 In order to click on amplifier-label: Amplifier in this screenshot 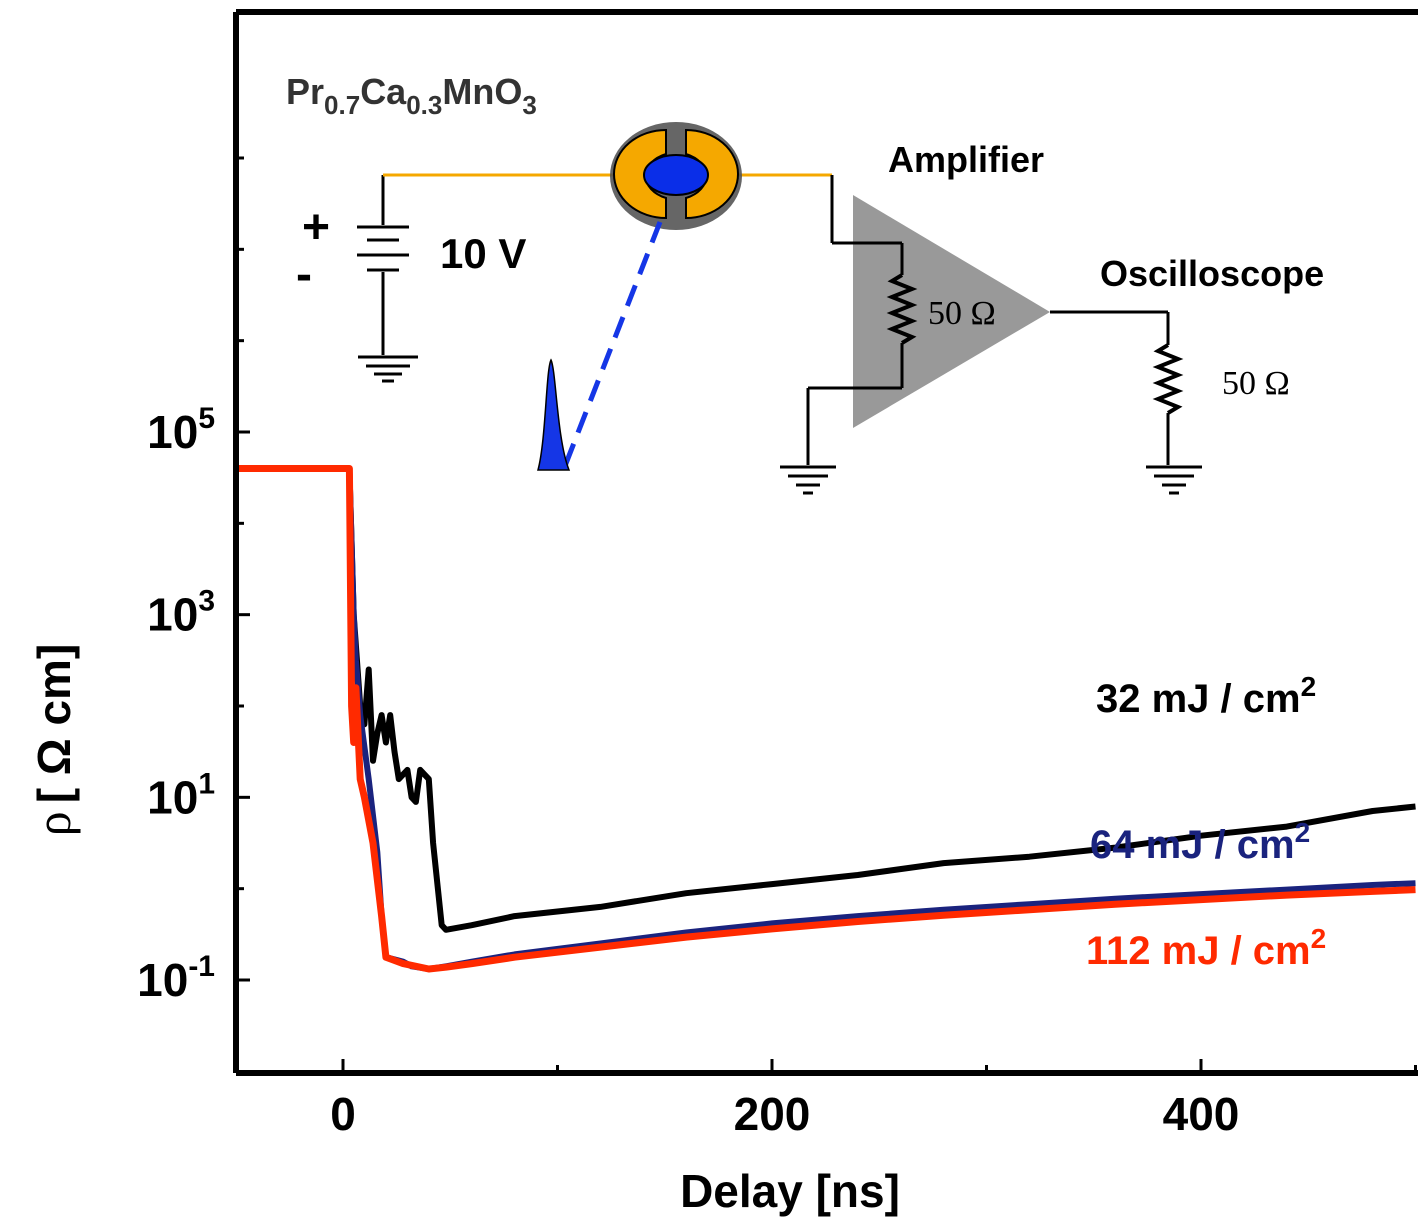, I will do `click(966, 159)`.